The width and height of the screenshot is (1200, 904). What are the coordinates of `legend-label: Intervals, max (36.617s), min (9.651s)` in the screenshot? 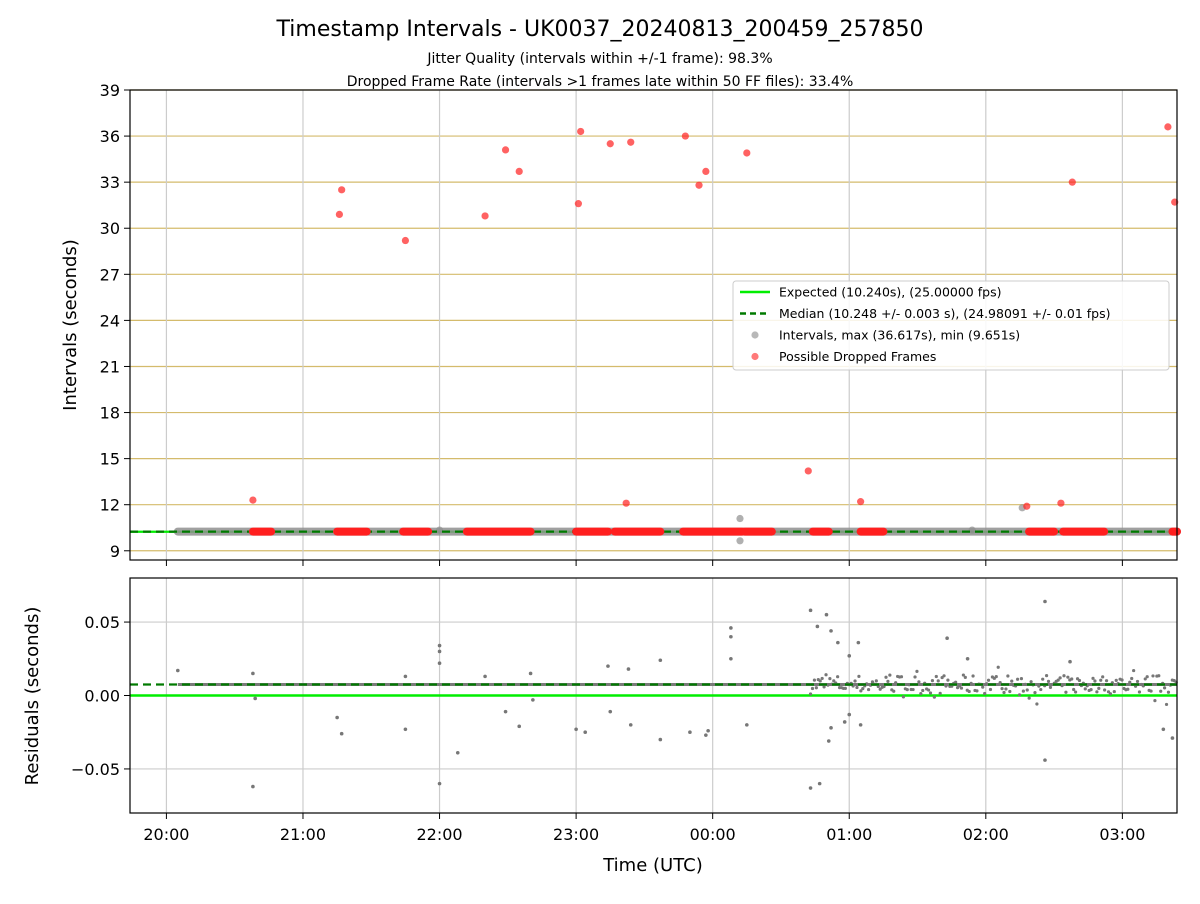 It's located at (899, 335).